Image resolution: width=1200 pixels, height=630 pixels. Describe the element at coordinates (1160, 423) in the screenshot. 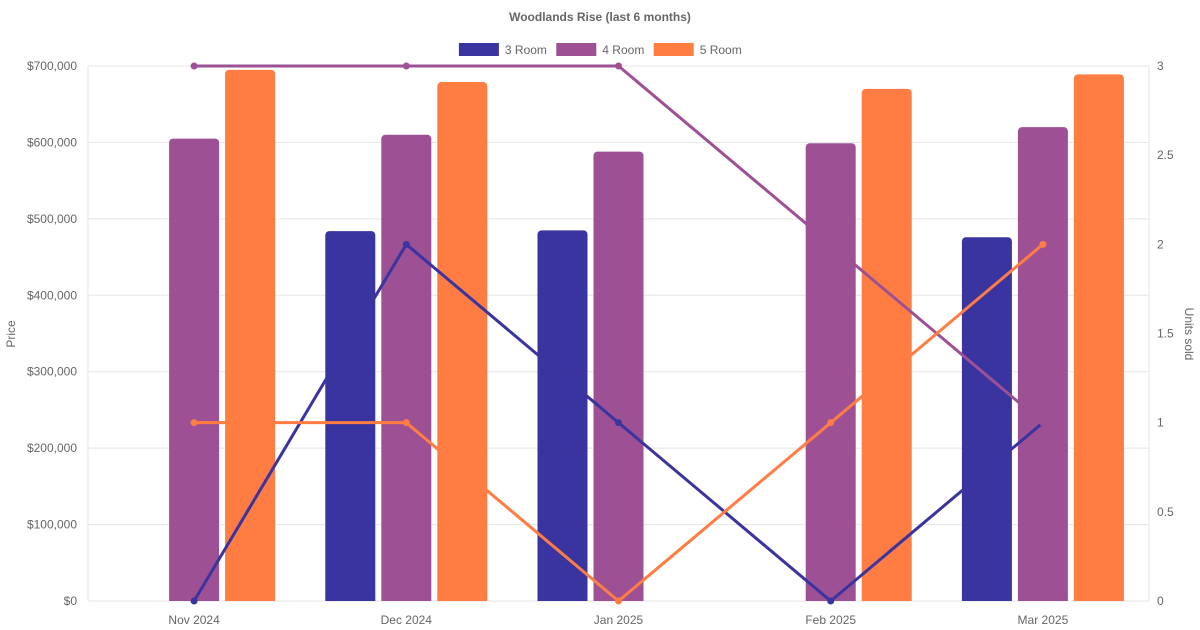

I see `y2-tick-label: 1` at that location.